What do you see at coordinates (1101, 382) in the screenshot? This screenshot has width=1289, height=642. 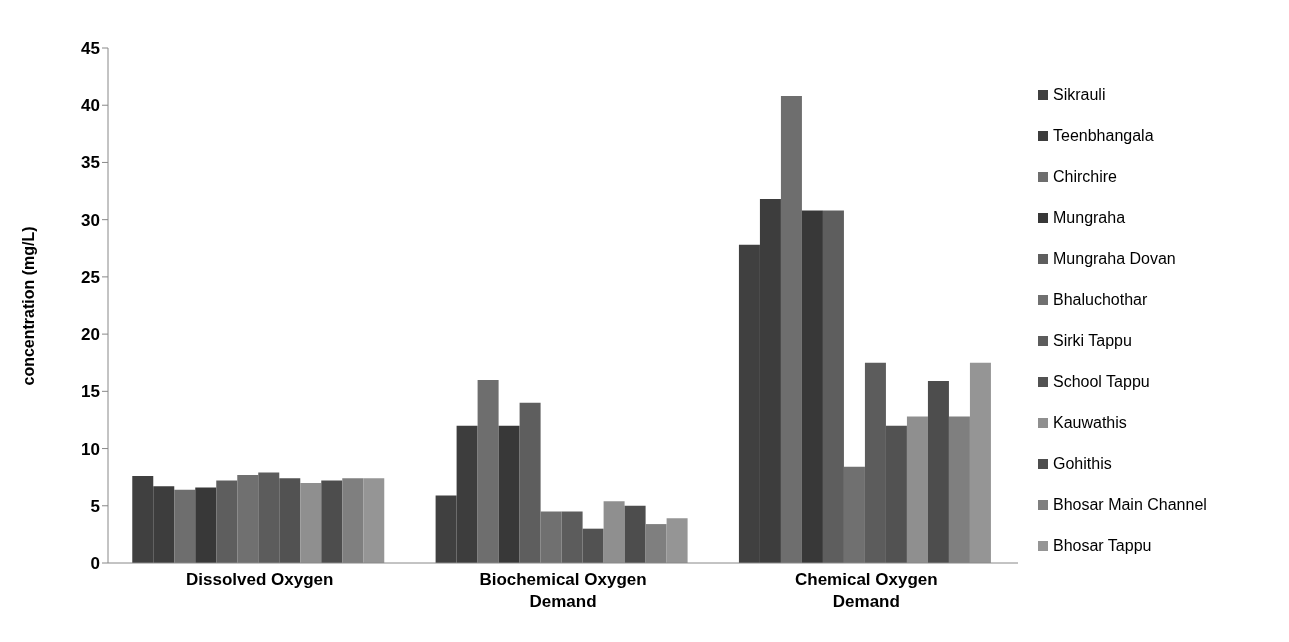 I see `legend-label: School Tappu` at bounding box center [1101, 382].